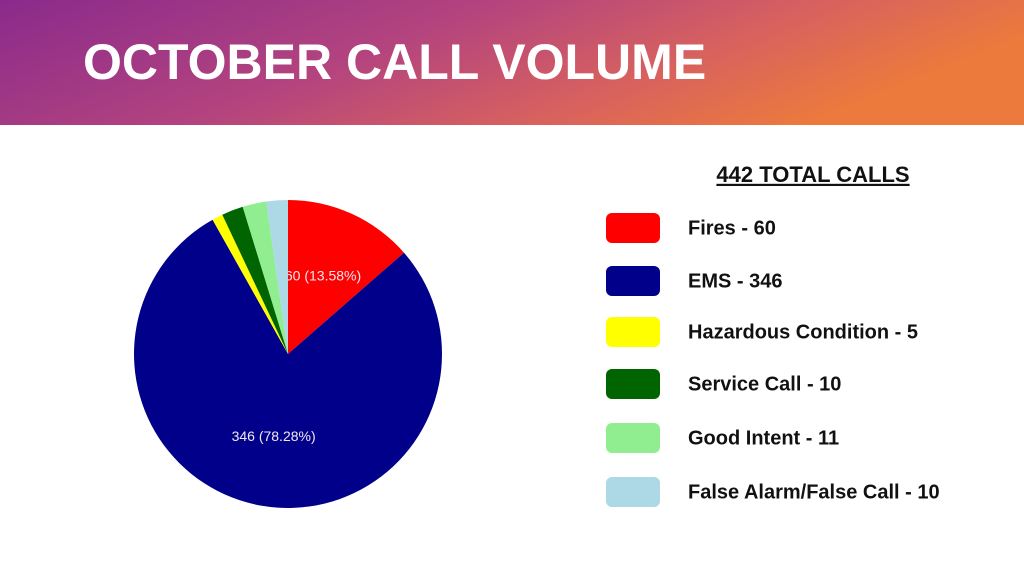  Describe the element at coordinates (812, 174) in the screenshot. I see `chart-subtitle: 442 TOTAL CALLS` at that location.